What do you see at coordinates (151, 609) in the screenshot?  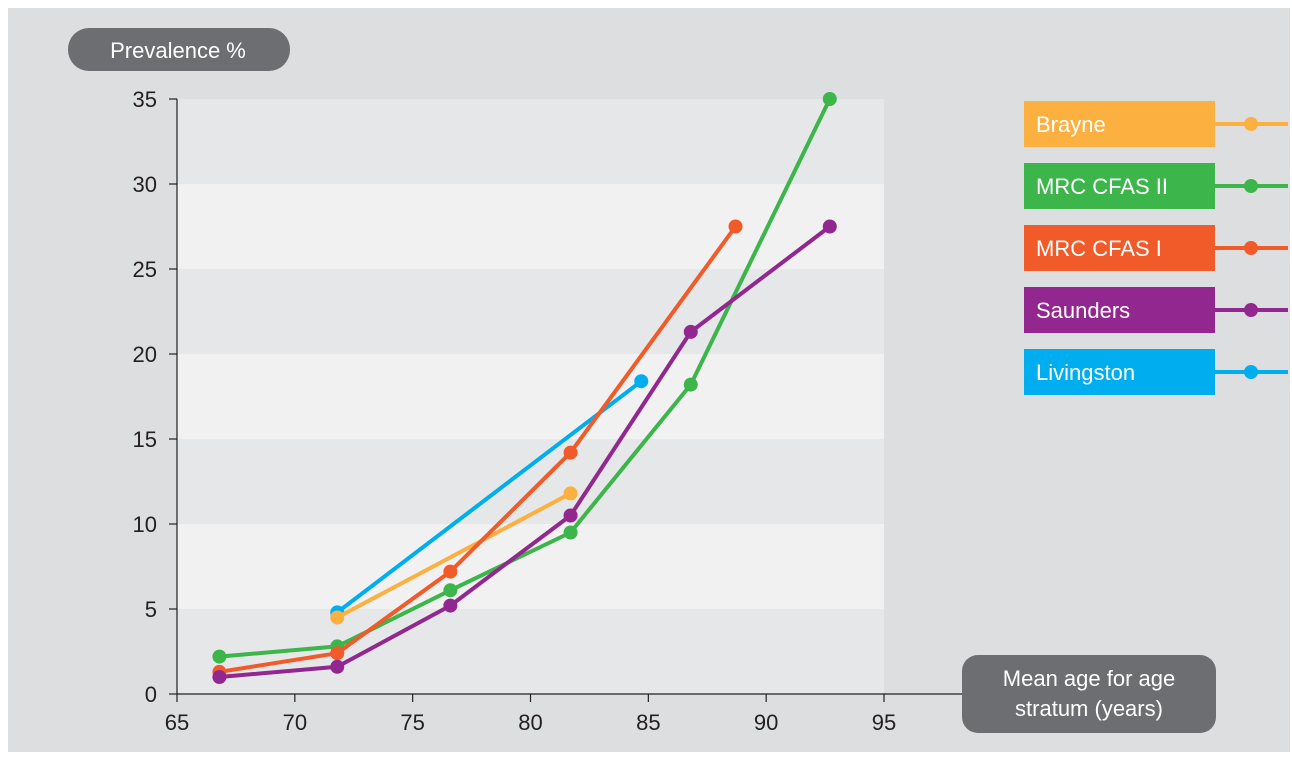 I see `y-tick-label: 5` at bounding box center [151, 609].